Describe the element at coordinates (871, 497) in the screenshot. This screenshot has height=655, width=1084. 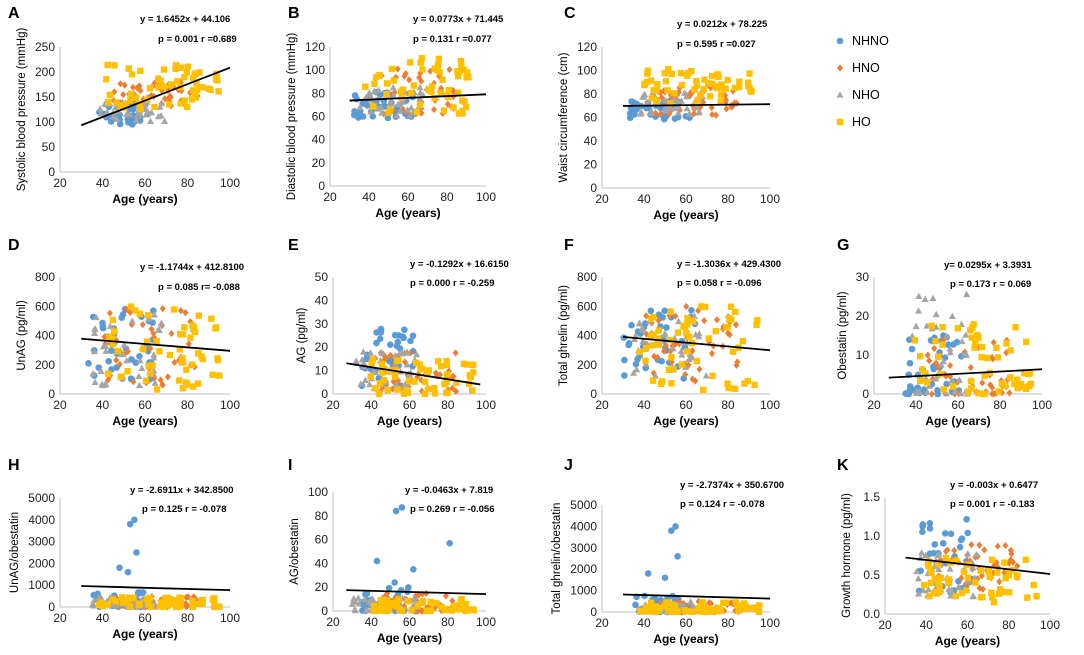
I see `y-tick-label: 1.5` at that location.